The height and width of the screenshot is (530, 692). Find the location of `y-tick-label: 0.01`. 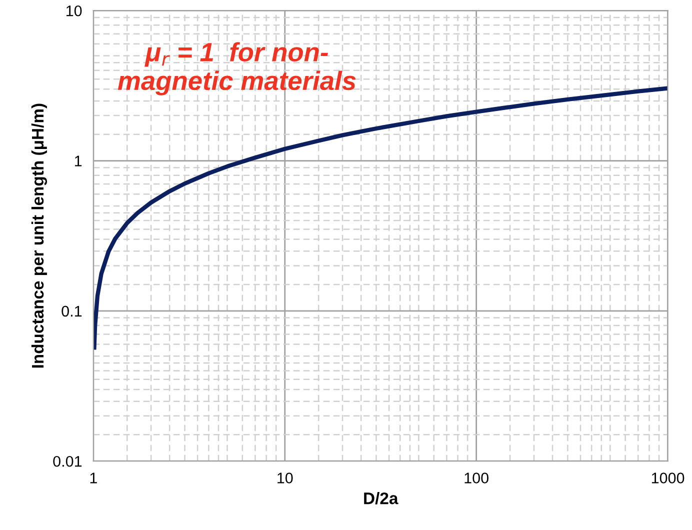

y-tick-label: 0.01 is located at coordinates (67, 461).